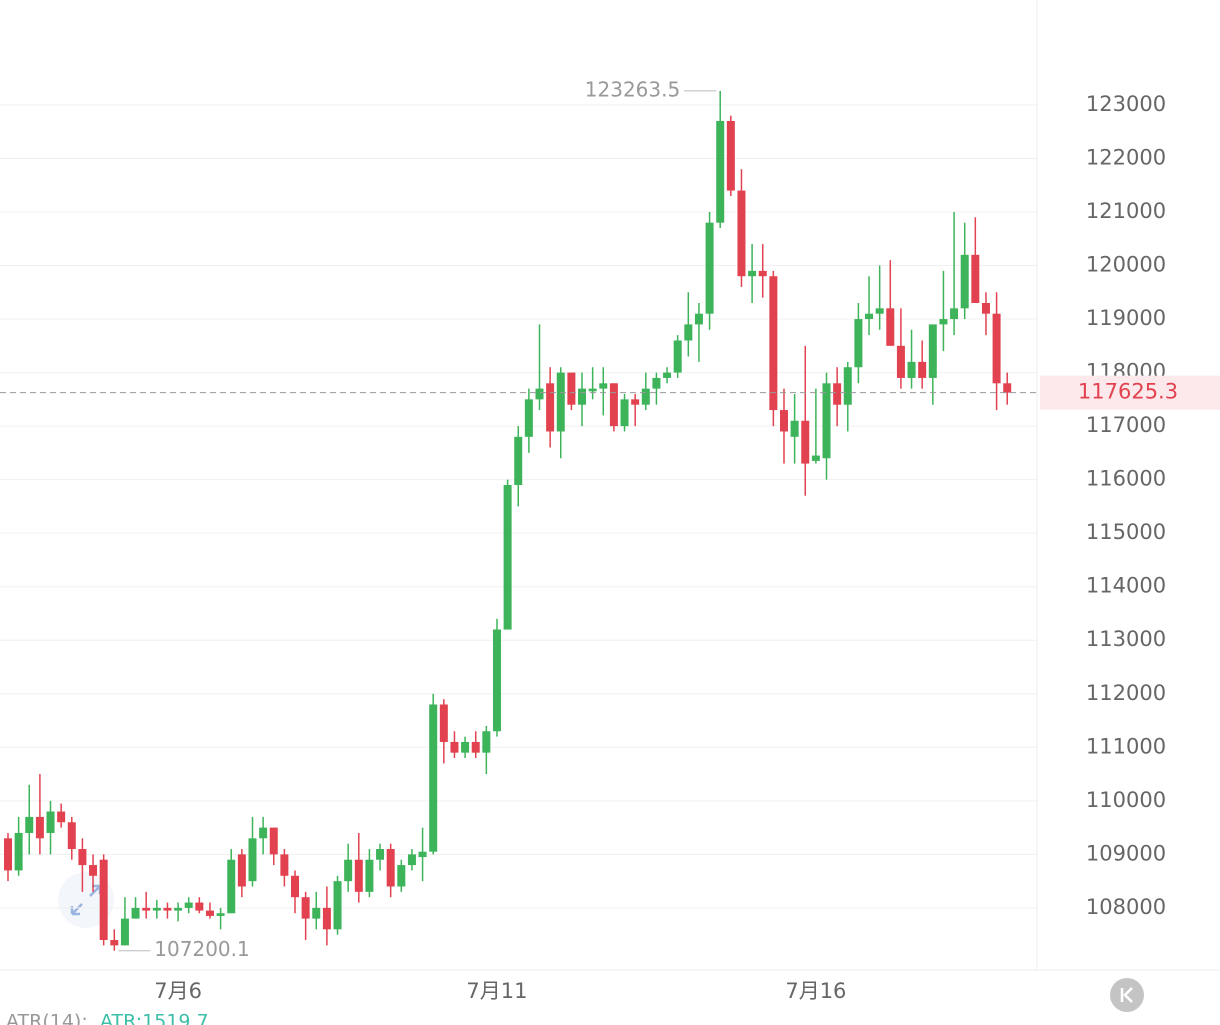  Describe the element at coordinates (1126, 586) in the screenshot. I see `y-tick-label: 114000` at that location.